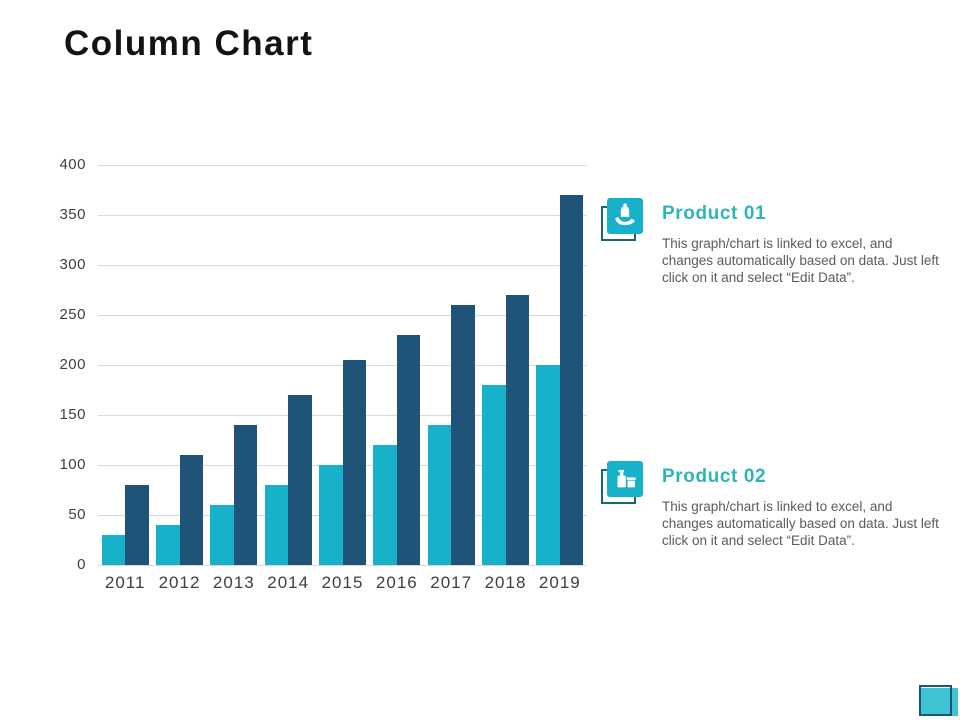 This screenshot has width=960, height=720. What do you see at coordinates (125, 582) in the screenshot?
I see `x-axis-label: 2011` at bounding box center [125, 582].